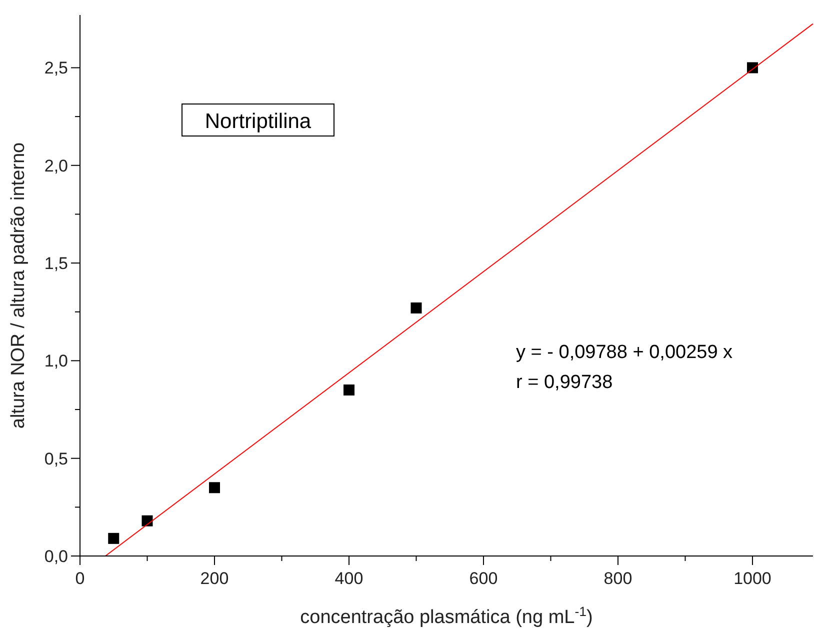 The height and width of the screenshot is (637, 814). I want to click on y-tick-label: 0,5, so click(56, 458).